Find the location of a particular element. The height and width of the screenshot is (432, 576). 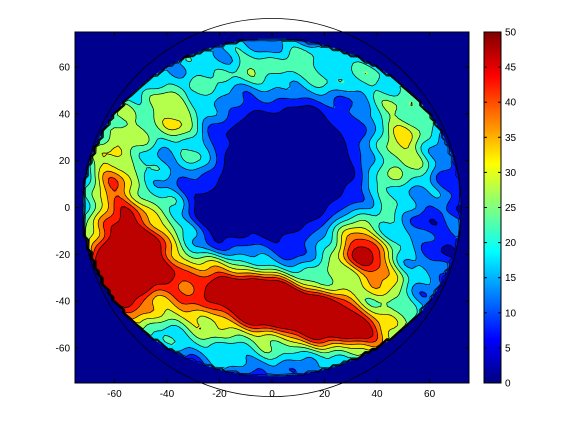

y-tick-label: 40 is located at coordinates (65, 114).